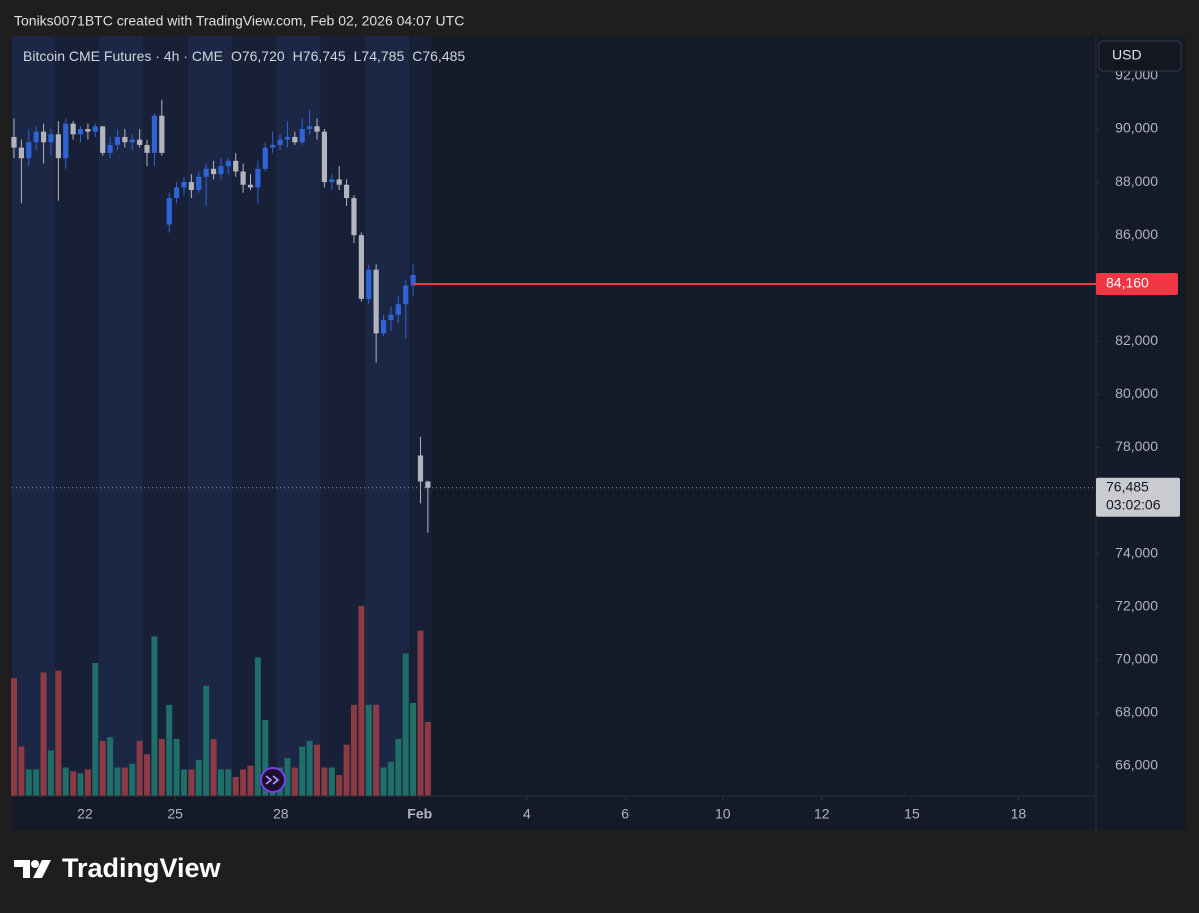  Describe the element at coordinates (1136, 234) in the screenshot. I see `y-tick-label: 86,000` at that location.